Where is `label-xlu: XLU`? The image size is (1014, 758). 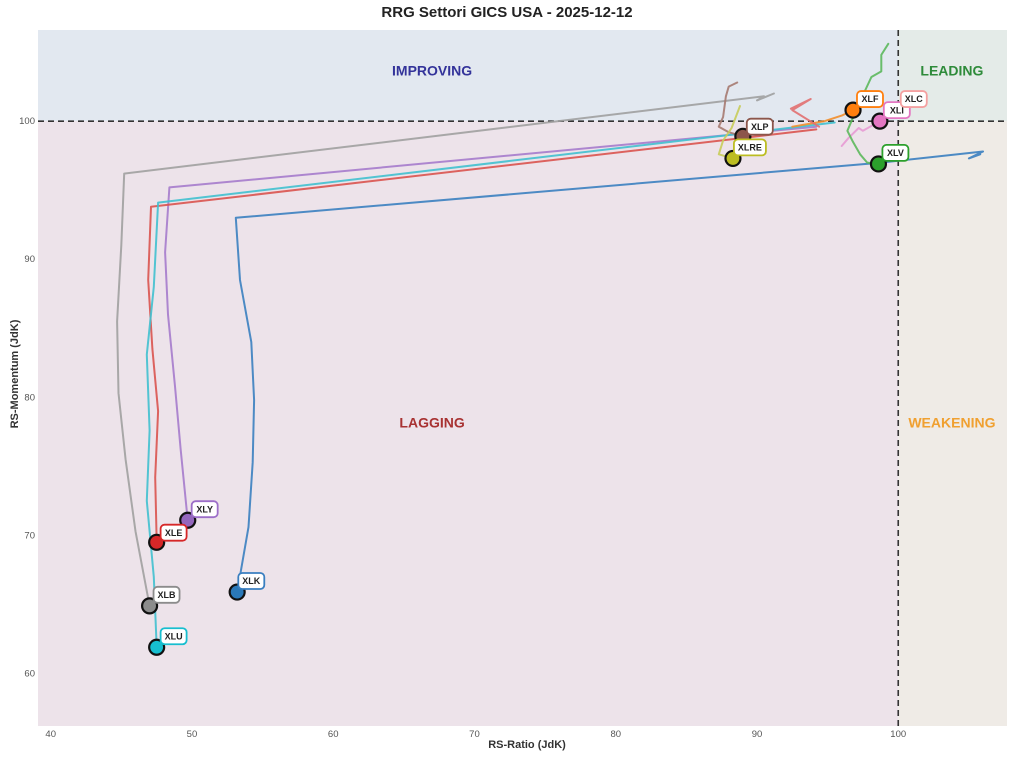 label-xlu: XLU is located at coordinates (173, 636).